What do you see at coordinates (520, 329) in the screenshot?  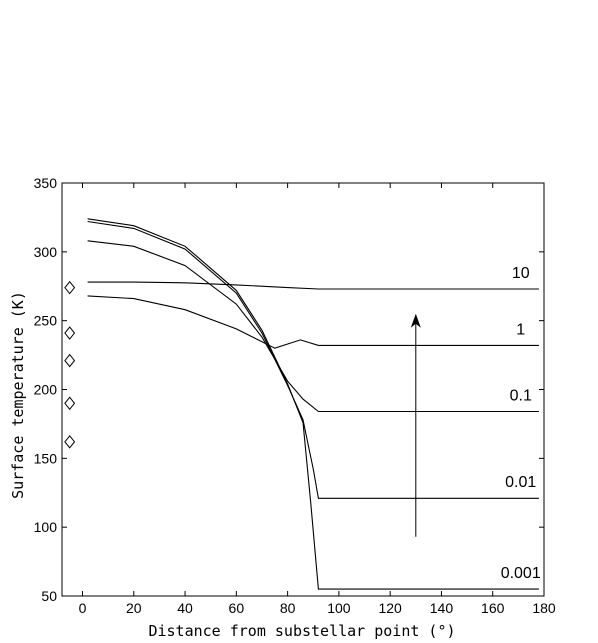 I see `curve-label: 1` at bounding box center [520, 329].